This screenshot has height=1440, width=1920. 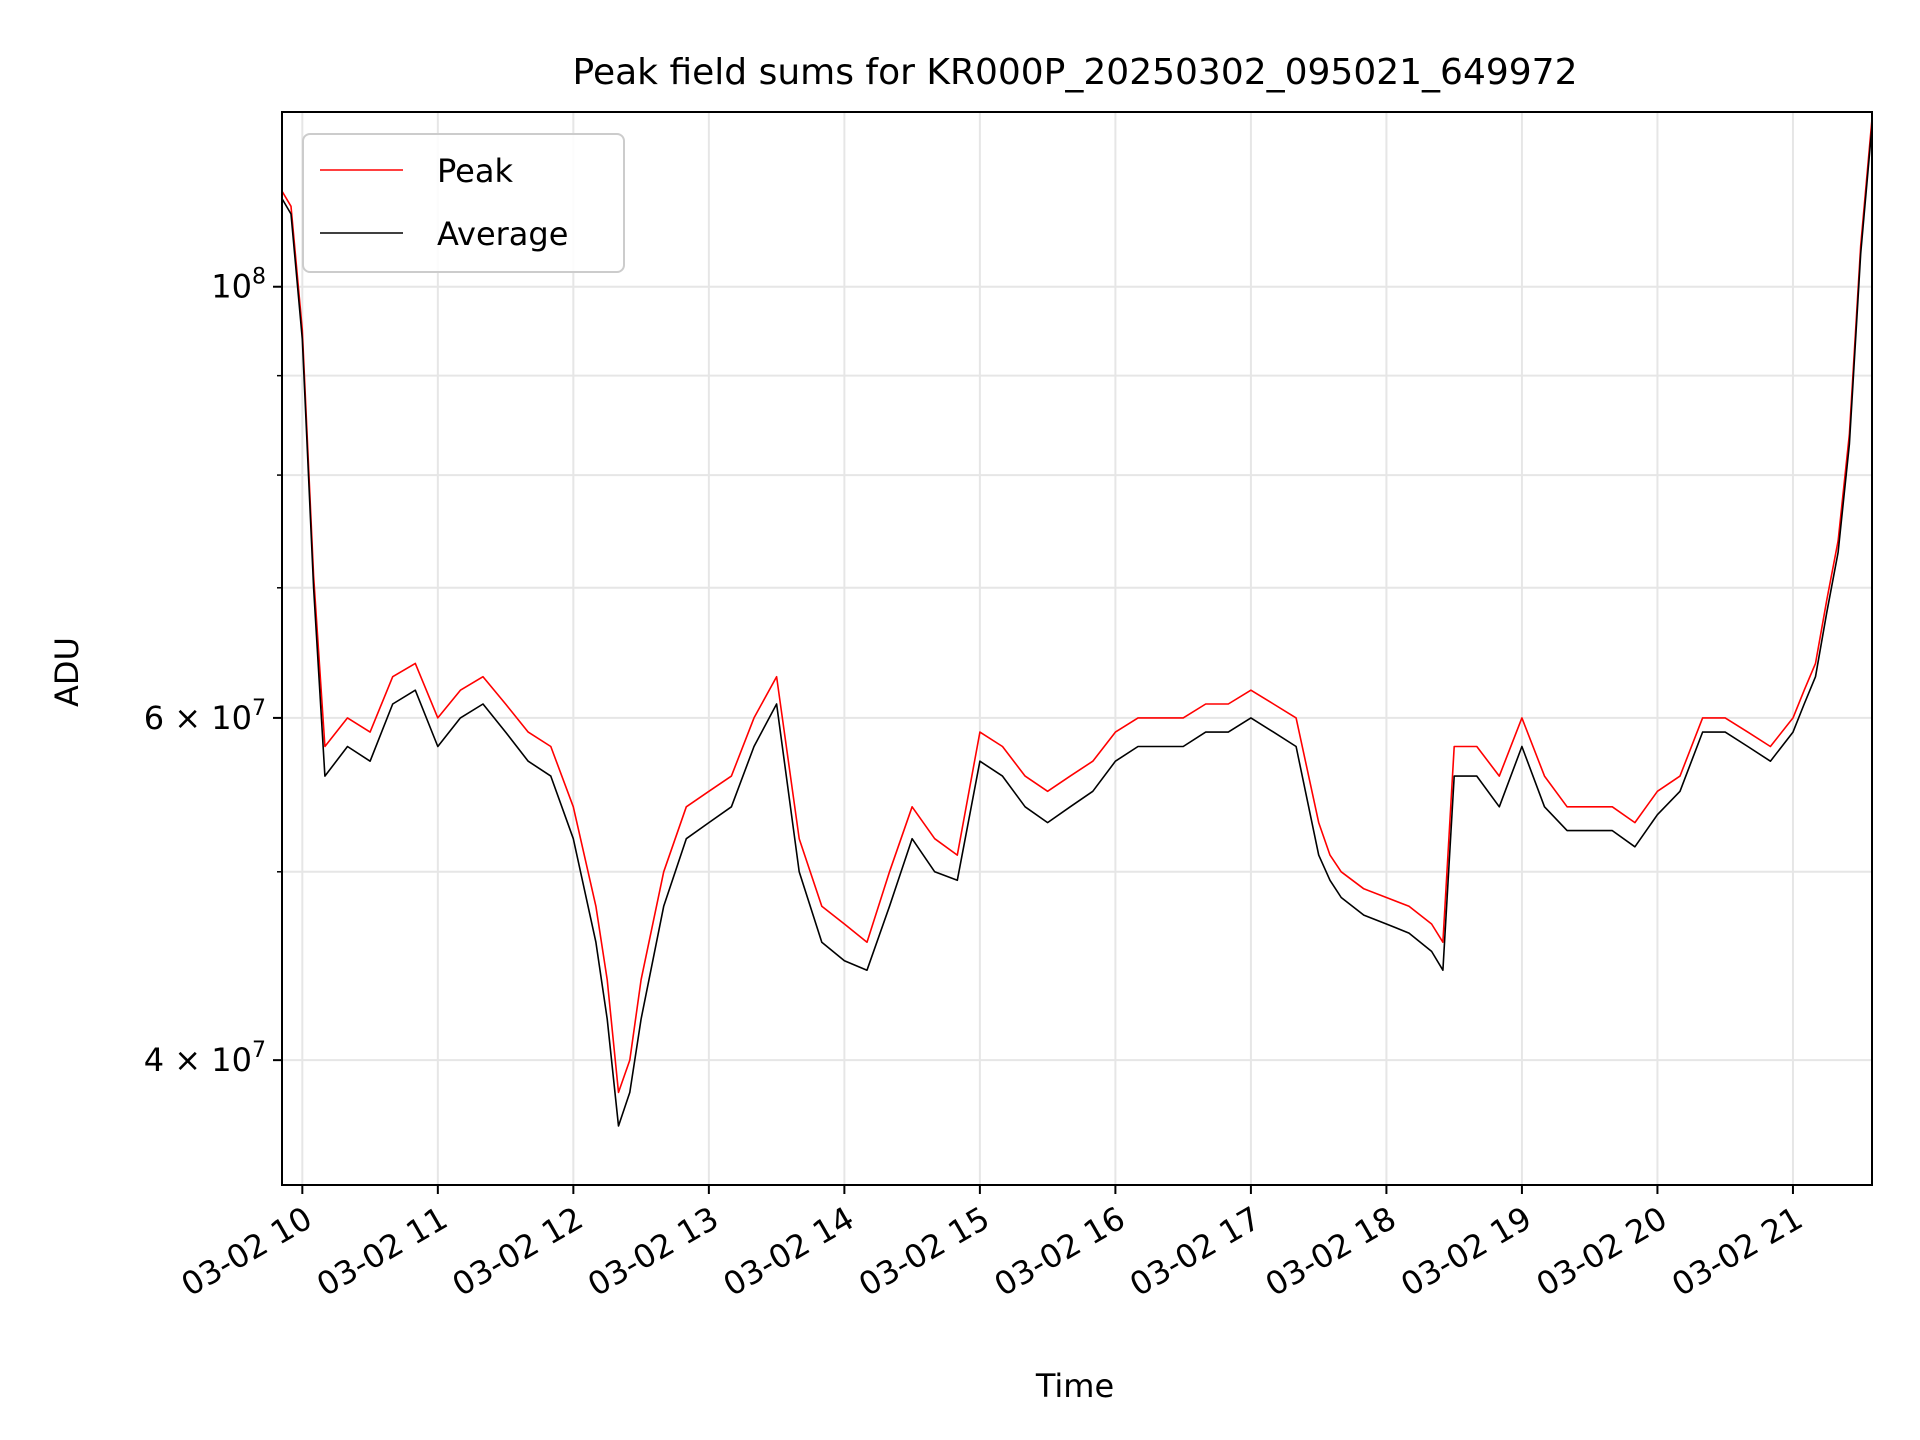 What do you see at coordinates (205, 1058) in the screenshot?
I see `y-tick-label: 4 × 107` at bounding box center [205, 1058].